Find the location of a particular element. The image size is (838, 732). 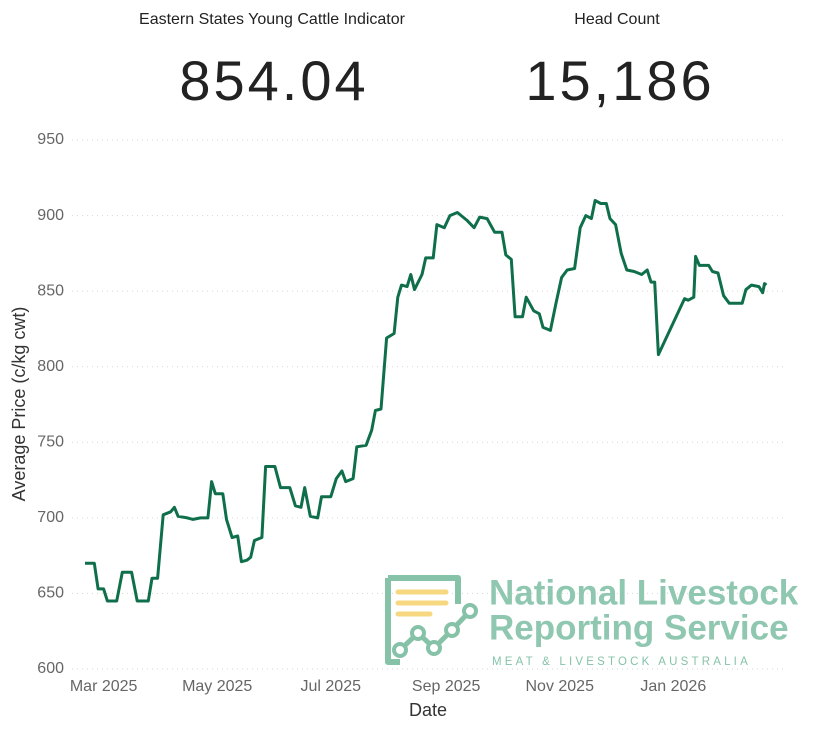

x-tick-label: Mar 2025 is located at coordinates (104, 686).